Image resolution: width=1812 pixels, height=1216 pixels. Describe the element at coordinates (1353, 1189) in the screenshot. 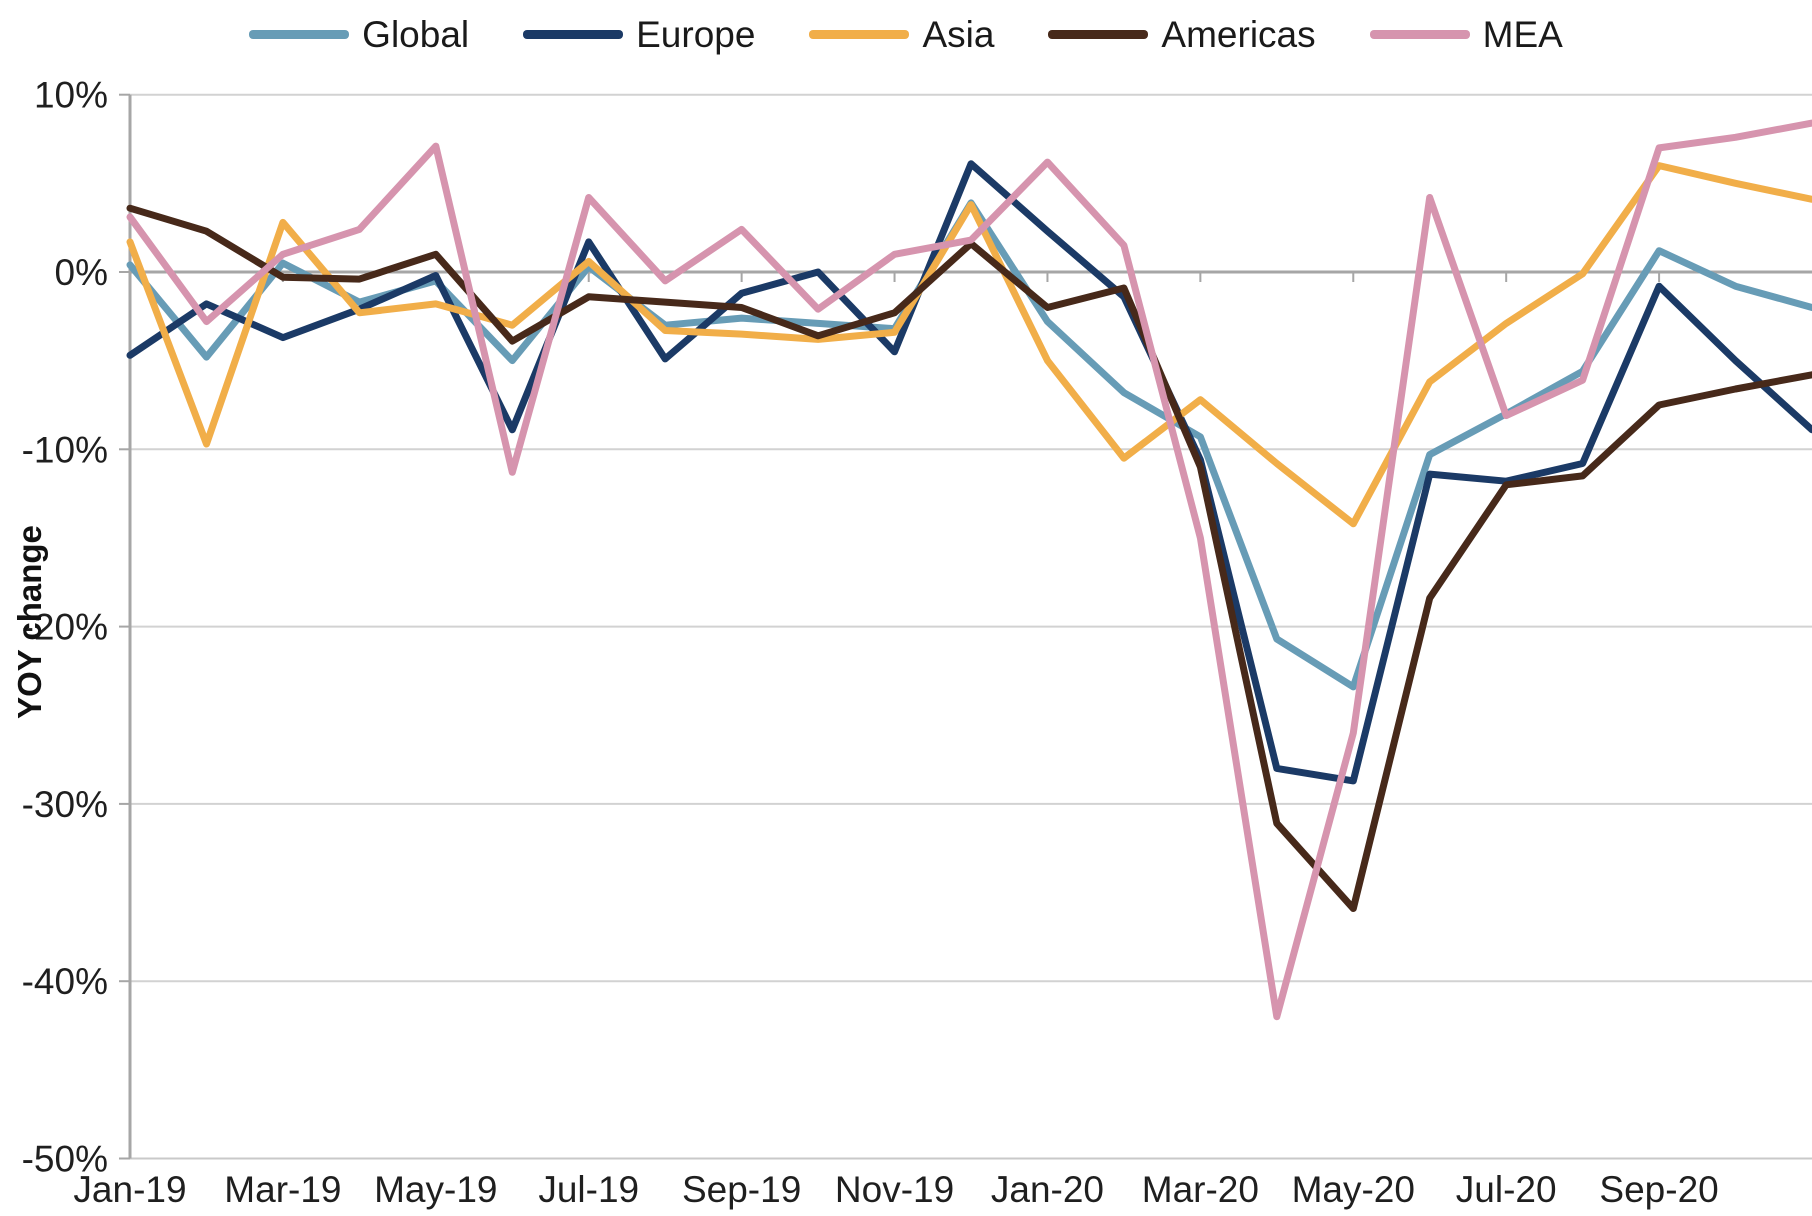

I see `x-tick-label: May-20` at that location.